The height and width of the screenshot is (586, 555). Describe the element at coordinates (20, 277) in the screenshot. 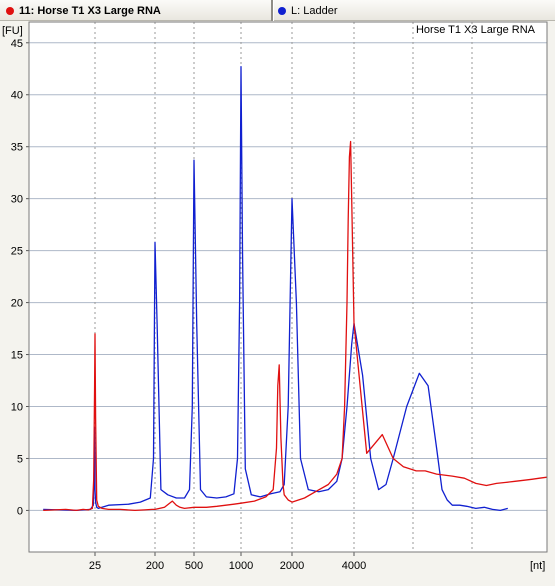

I see `y-axis: 0 5 10 15 20 25 30 35 40 45` at that location.